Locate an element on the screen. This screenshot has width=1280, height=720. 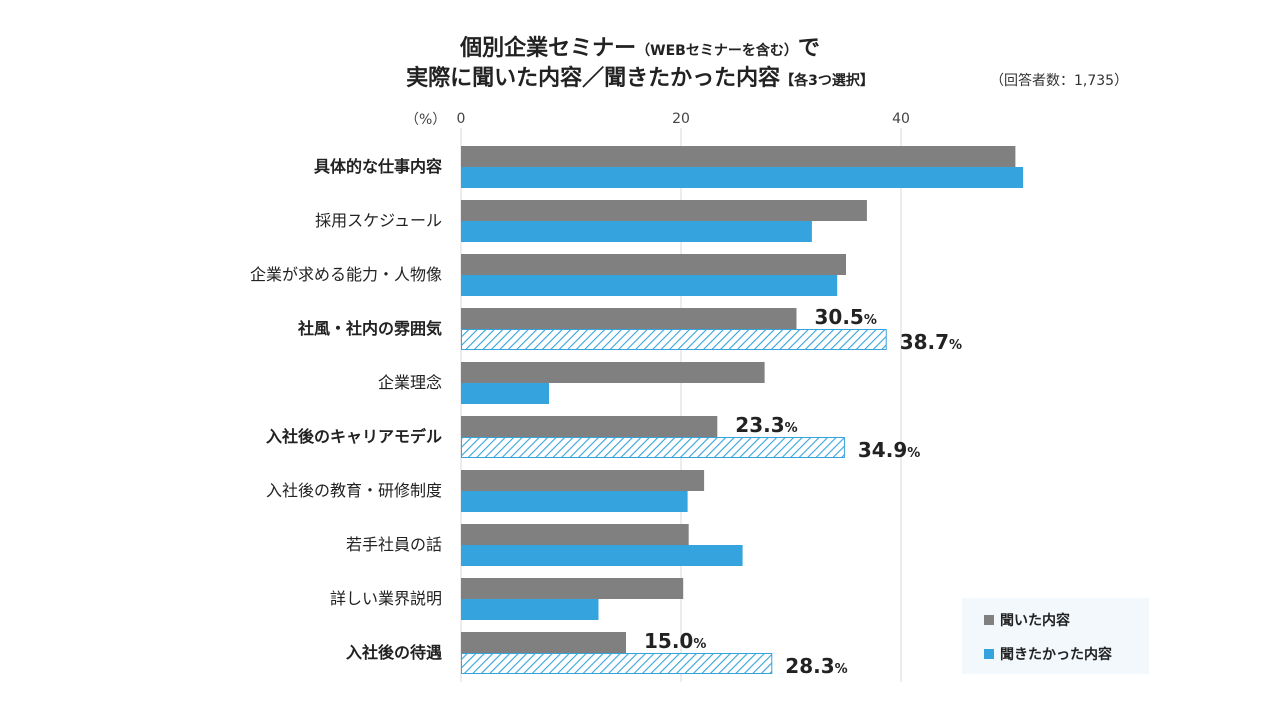
category-label: 企業理念 is located at coordinates (410, 382).